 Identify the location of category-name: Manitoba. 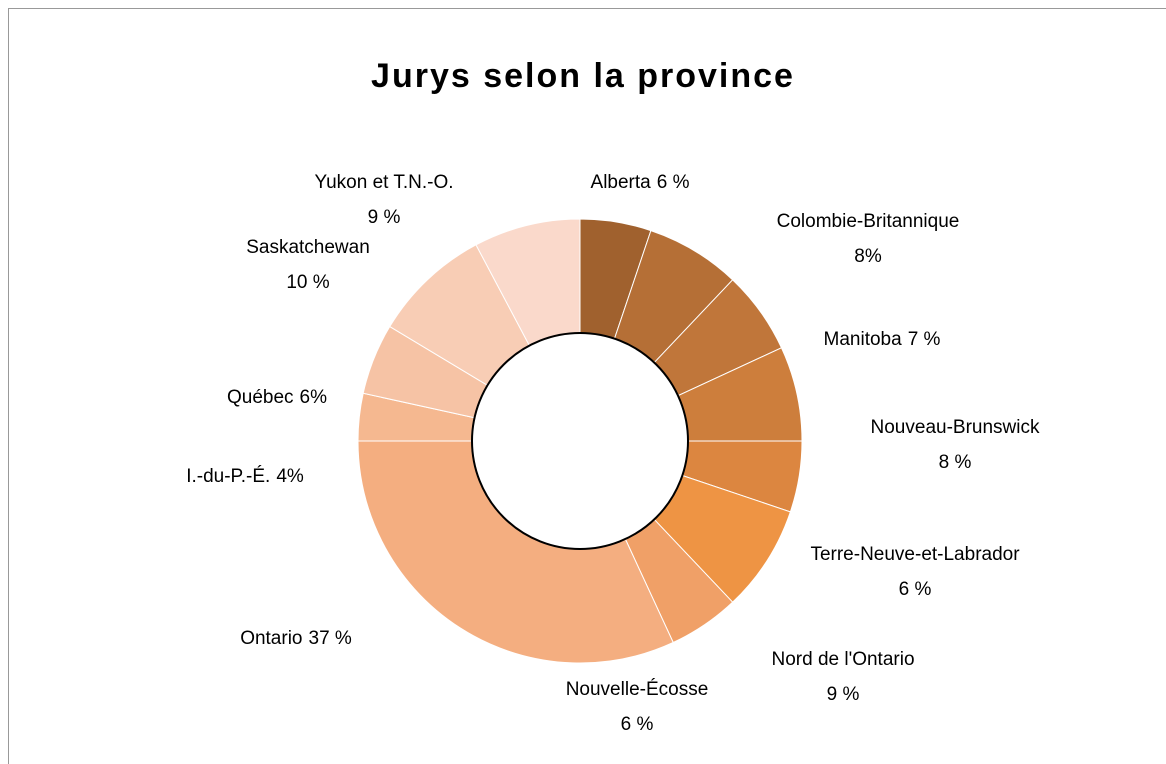
(863, 339).